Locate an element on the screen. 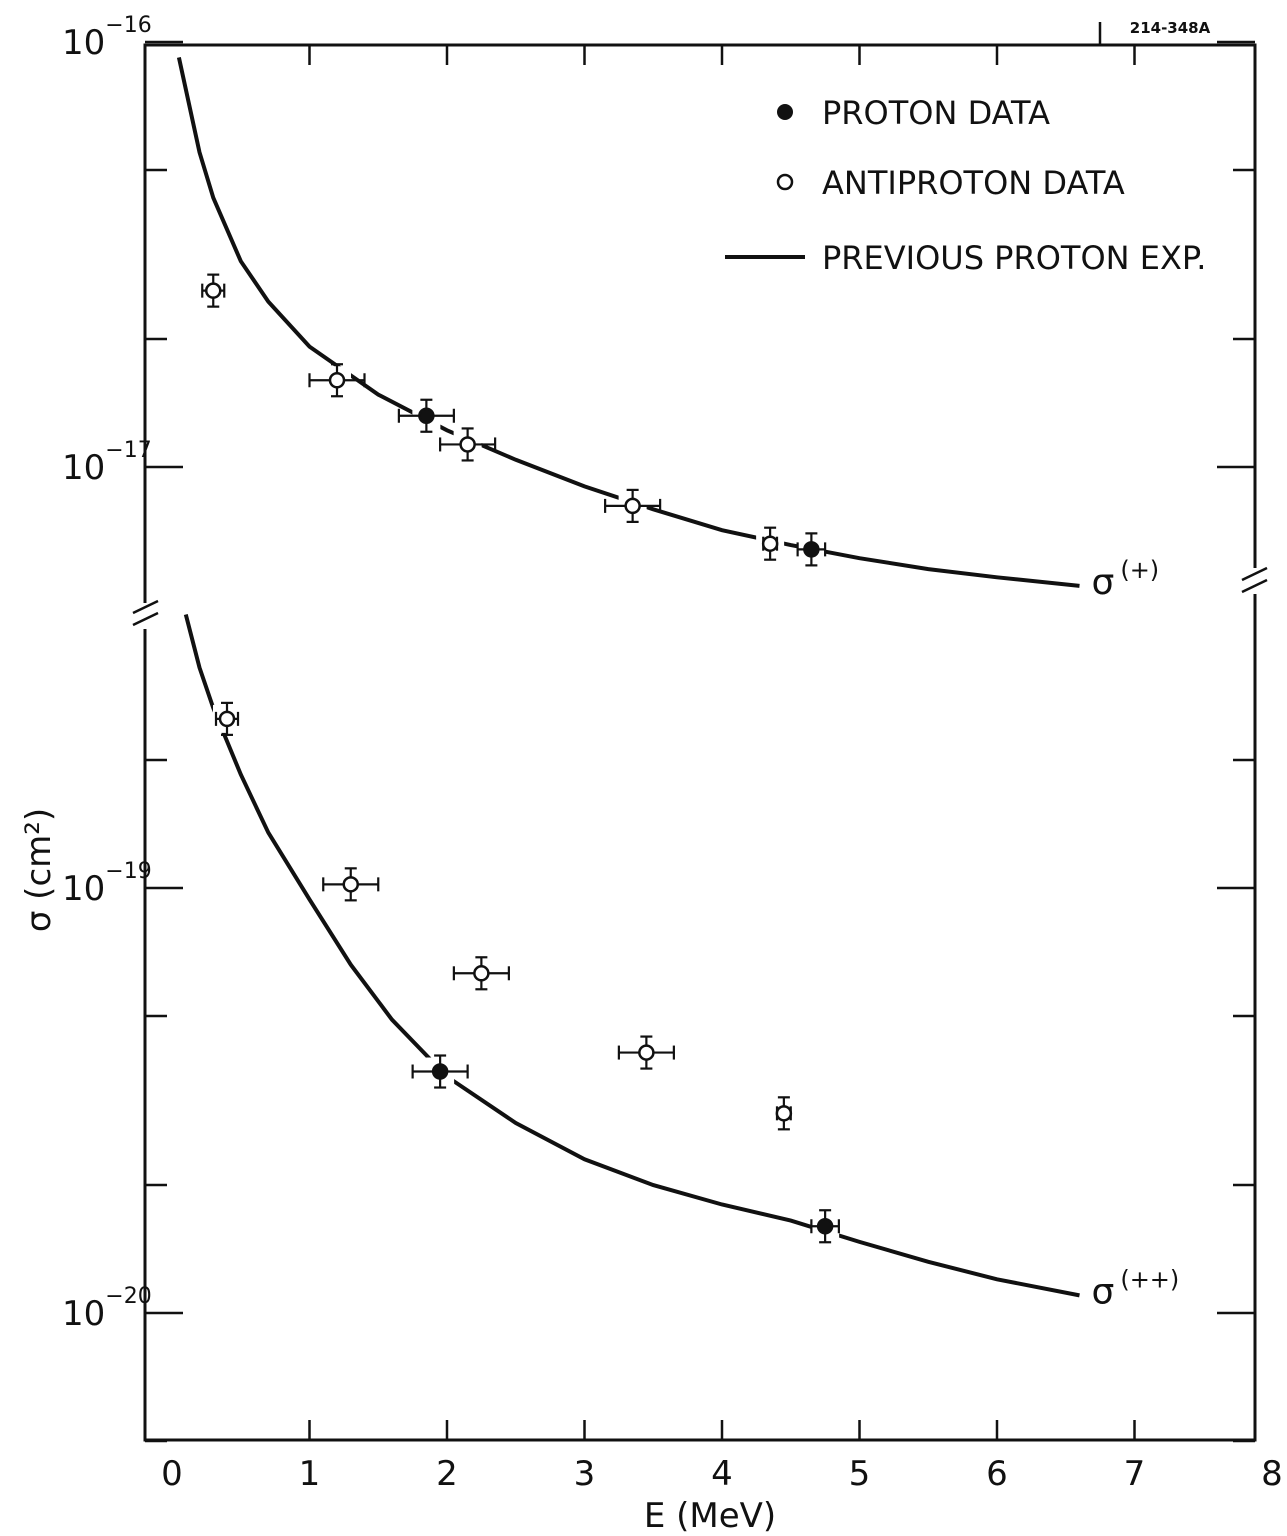 The image size is (1287, 1536). figure-id: 214-348A is located at coordinates (1170, 28).